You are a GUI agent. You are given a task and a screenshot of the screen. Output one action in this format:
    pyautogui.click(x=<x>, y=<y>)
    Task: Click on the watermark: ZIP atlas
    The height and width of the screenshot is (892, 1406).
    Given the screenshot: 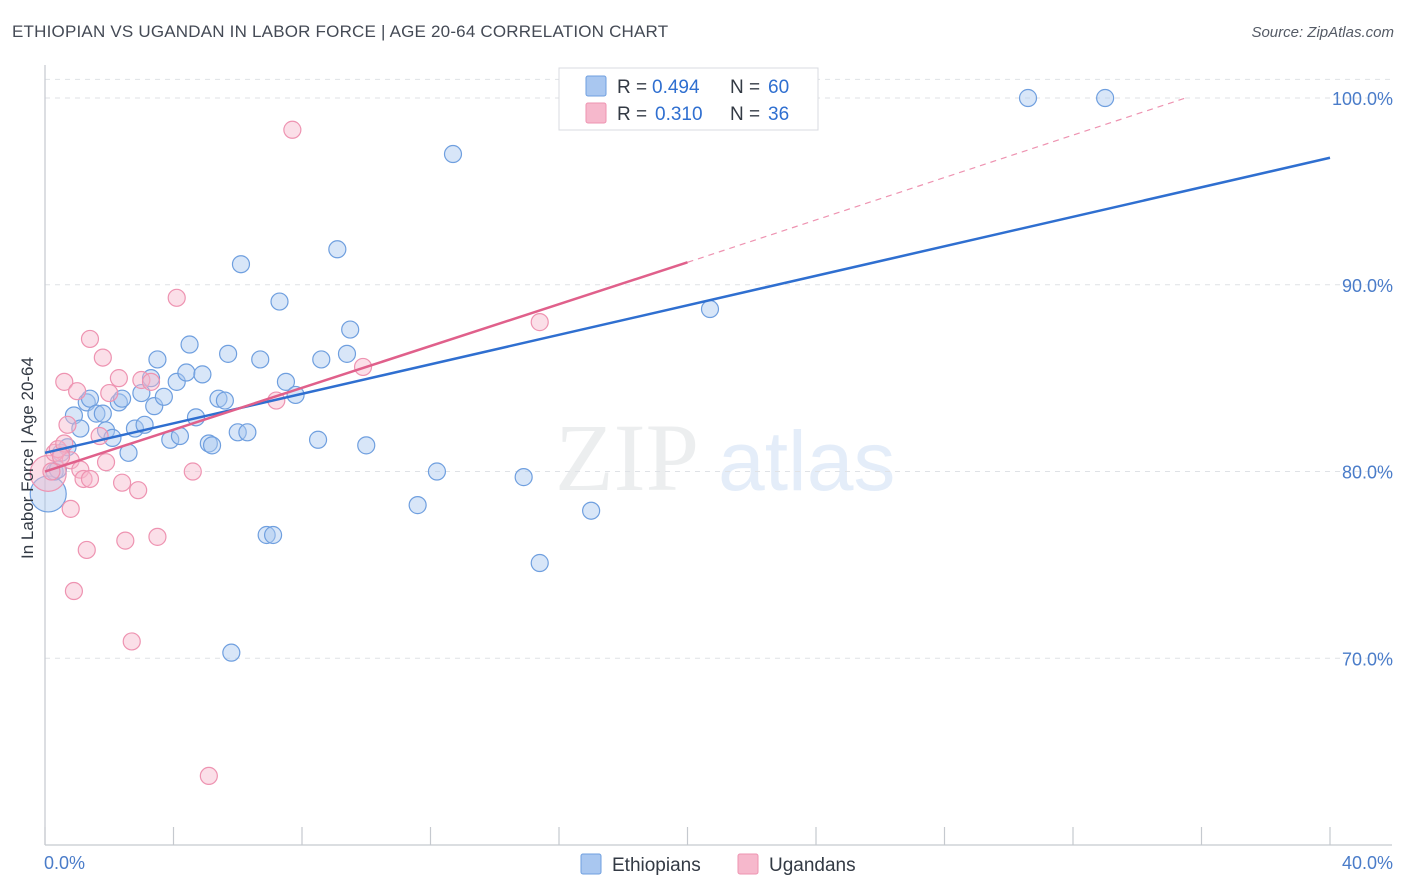 What is the action you would take?
    pyautogui.click(x=725, y=457)
    